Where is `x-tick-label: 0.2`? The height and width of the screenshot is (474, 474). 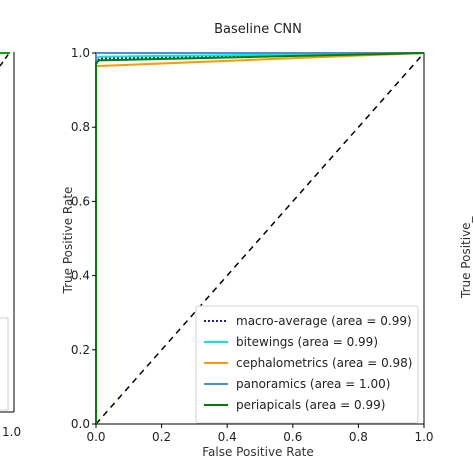
x-tick-label: 0.2 is located at coordinates (161, 437).